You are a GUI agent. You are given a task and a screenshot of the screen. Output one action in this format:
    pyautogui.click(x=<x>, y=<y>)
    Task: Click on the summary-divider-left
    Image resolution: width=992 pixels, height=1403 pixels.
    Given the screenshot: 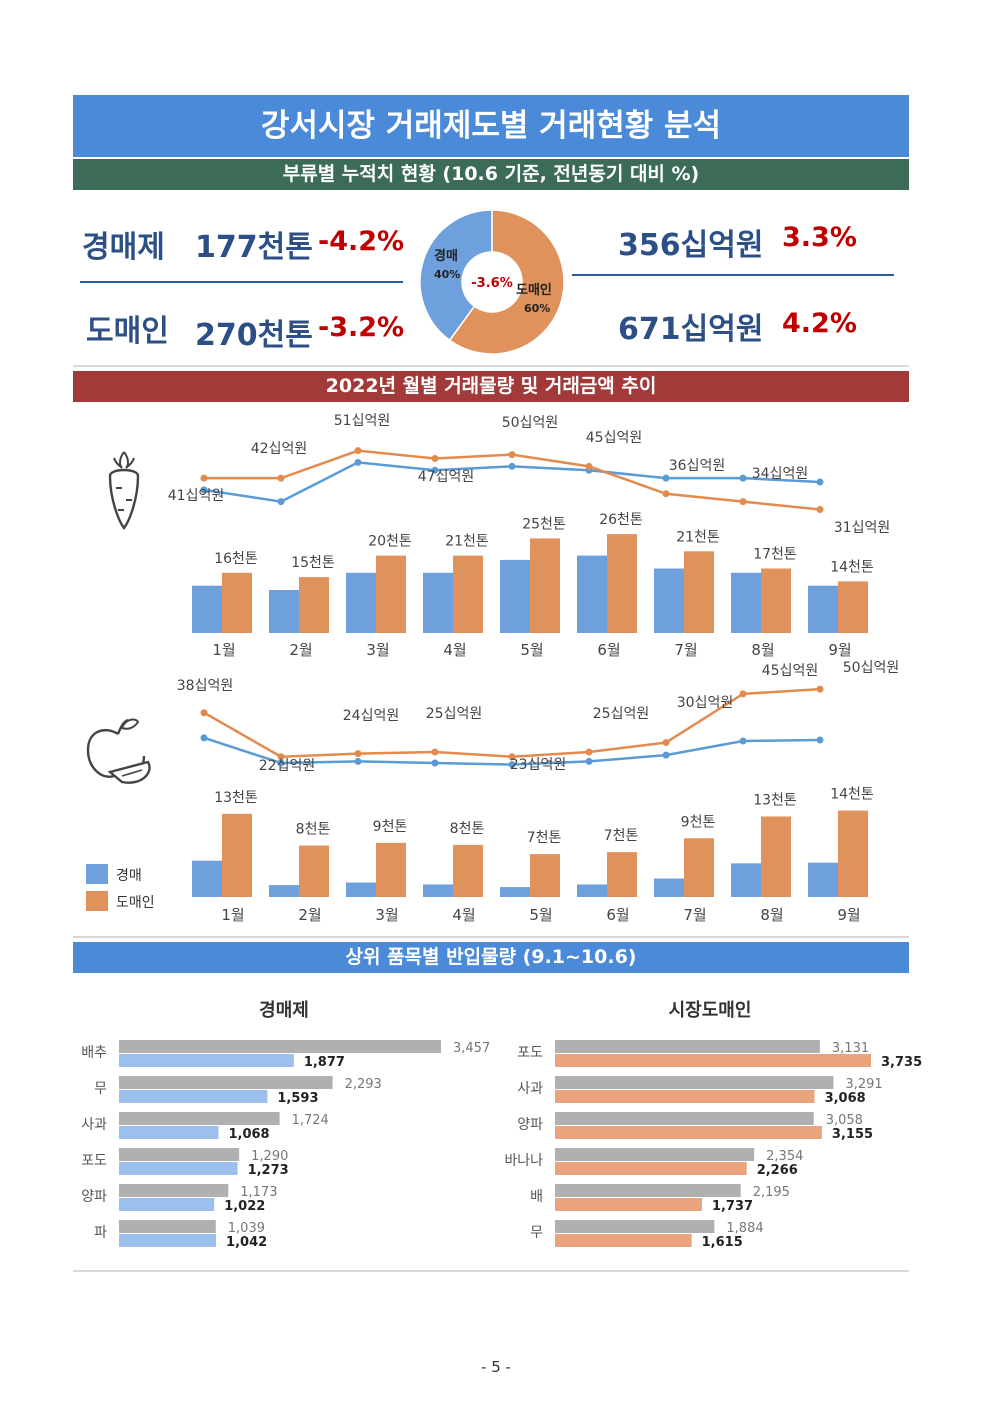 What is the action you would take?
    pyautogui.click(x=241, y=282)
    